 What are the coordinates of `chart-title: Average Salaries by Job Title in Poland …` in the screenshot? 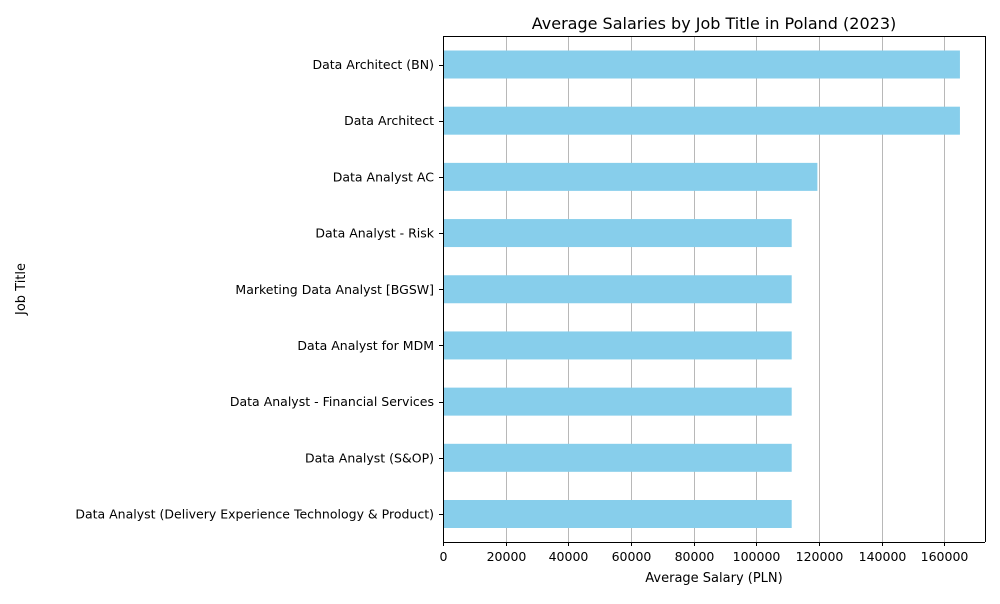 It's located at (714, 23).